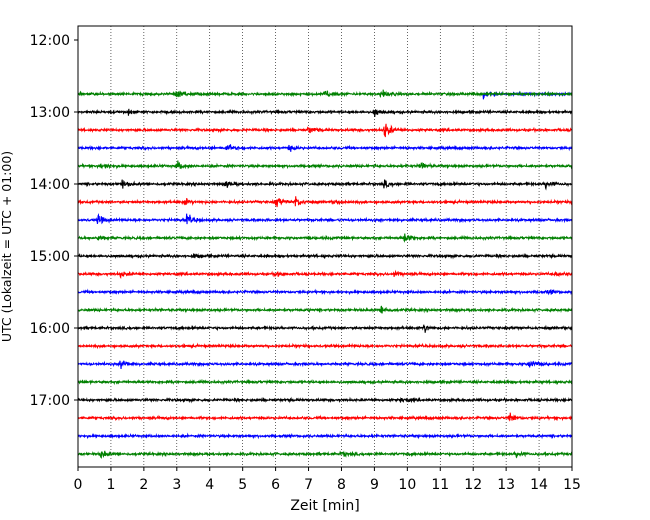 The image size is (650, 520). What do you see at coordinates (440, 485) in the screenshot?
I see `x-tick-label-11: 11` at bounding box center [440, 485].